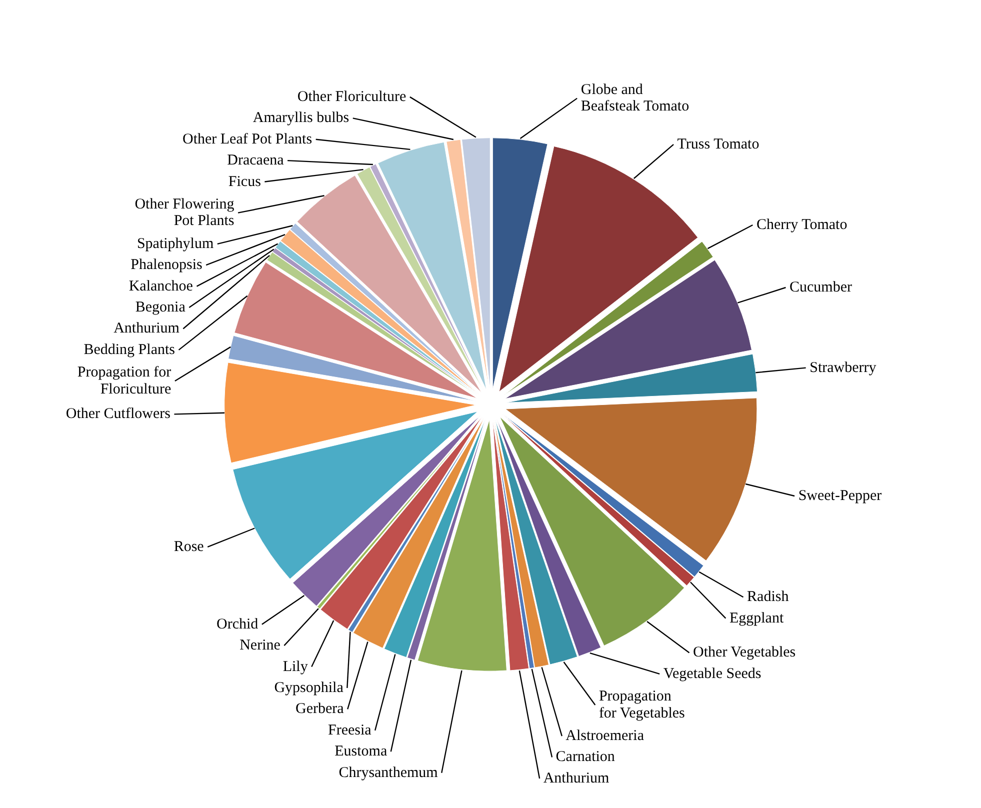 Image resolution: width=981 pixels, height=808 pixels. I want to click on slice-label: Freesia, so click(350, 730).